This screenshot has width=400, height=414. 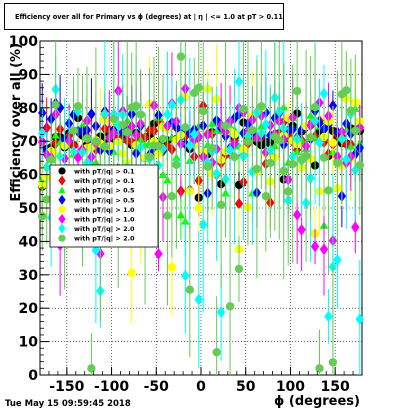 I want to click on y-tick-label: 80, so click(x=29, y=109).